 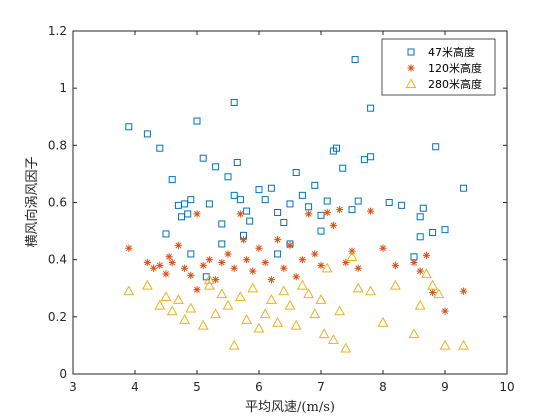 What do you see at coordinates (197, 387) in the screenshot?
I see `x-tick-label: 5` at bounding box center [197, 387].